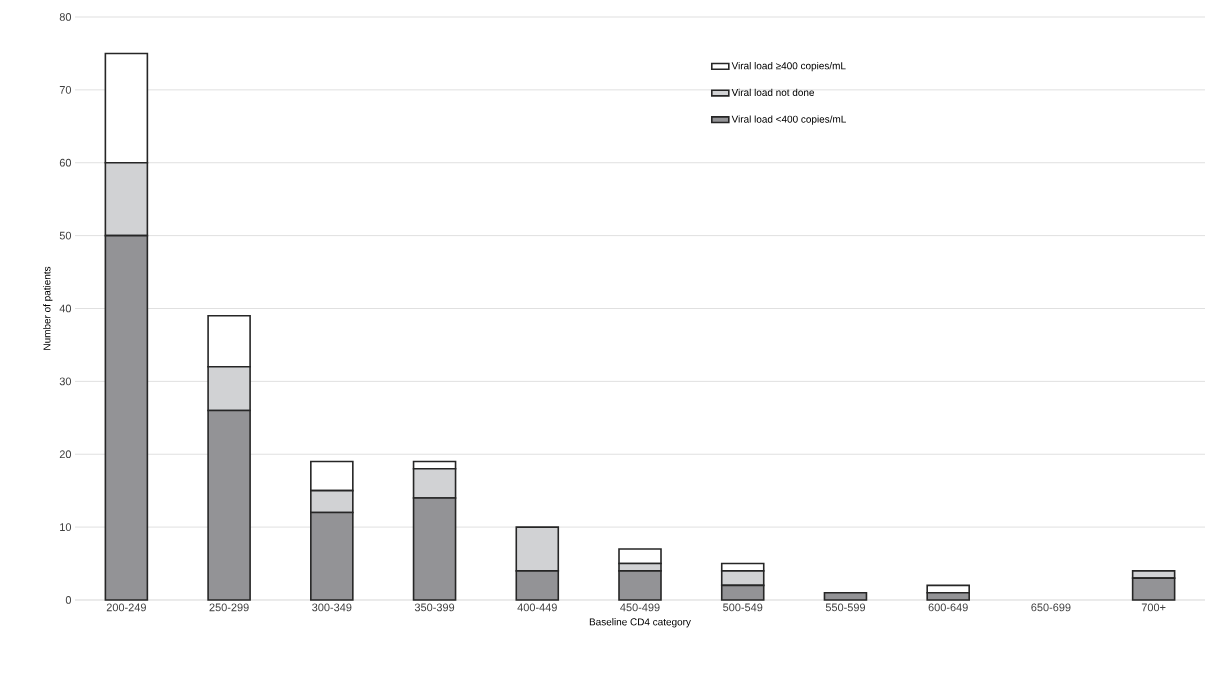 The height and width of the screenshot is (673, 1218). I want to click on bar, so click(845, 596).